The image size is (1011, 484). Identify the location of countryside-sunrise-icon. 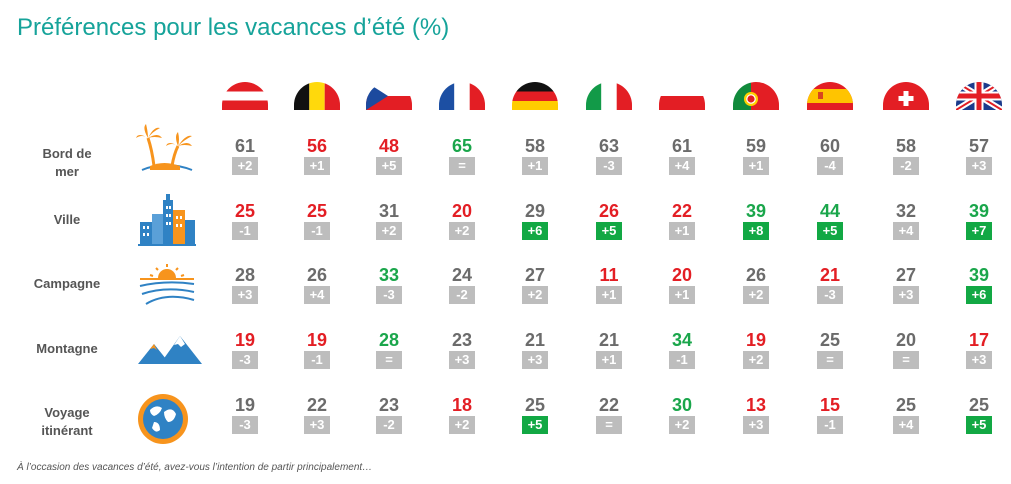
(167, 286).